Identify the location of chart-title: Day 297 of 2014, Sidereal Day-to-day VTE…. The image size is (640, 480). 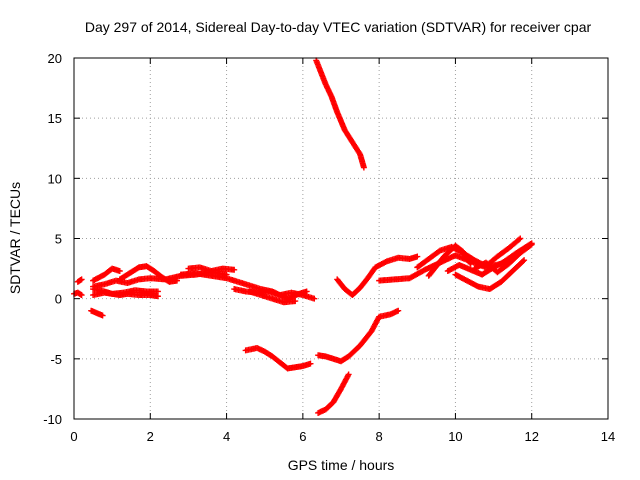
(338, 27).